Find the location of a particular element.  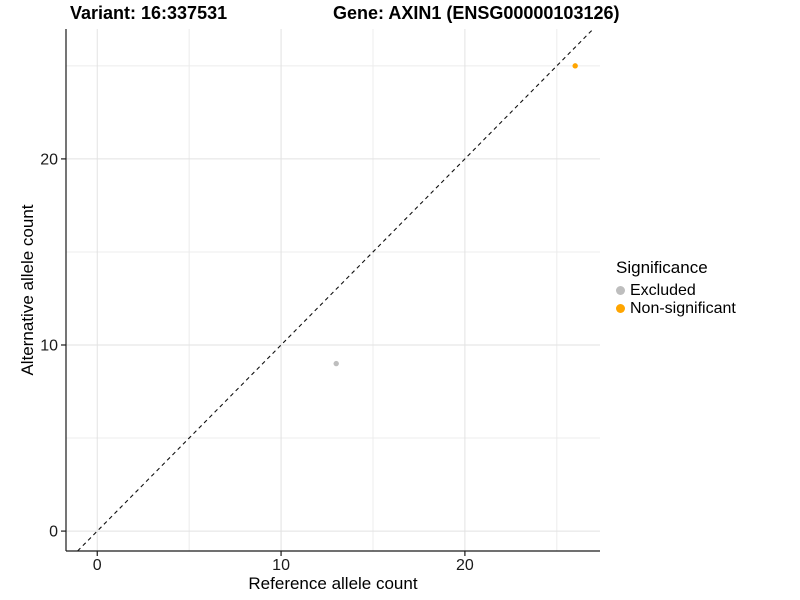

x-axis-label: Reference allele count is located at coordinates (333, 583).